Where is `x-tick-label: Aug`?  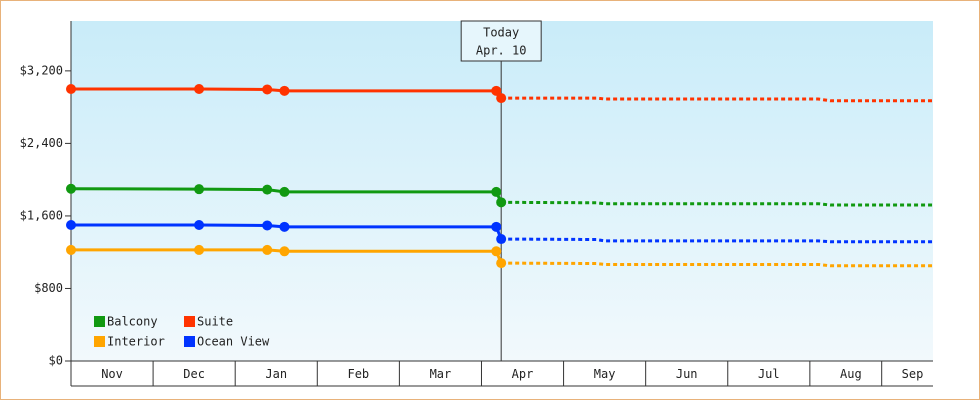 x-tick-label: Aug is located at coordinates (851, 374).